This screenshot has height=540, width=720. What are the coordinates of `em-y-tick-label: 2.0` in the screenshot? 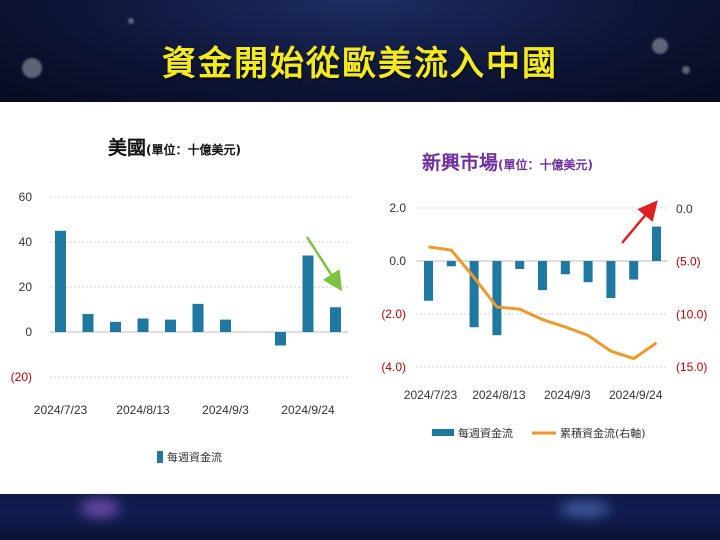 It's located at (397, 208).